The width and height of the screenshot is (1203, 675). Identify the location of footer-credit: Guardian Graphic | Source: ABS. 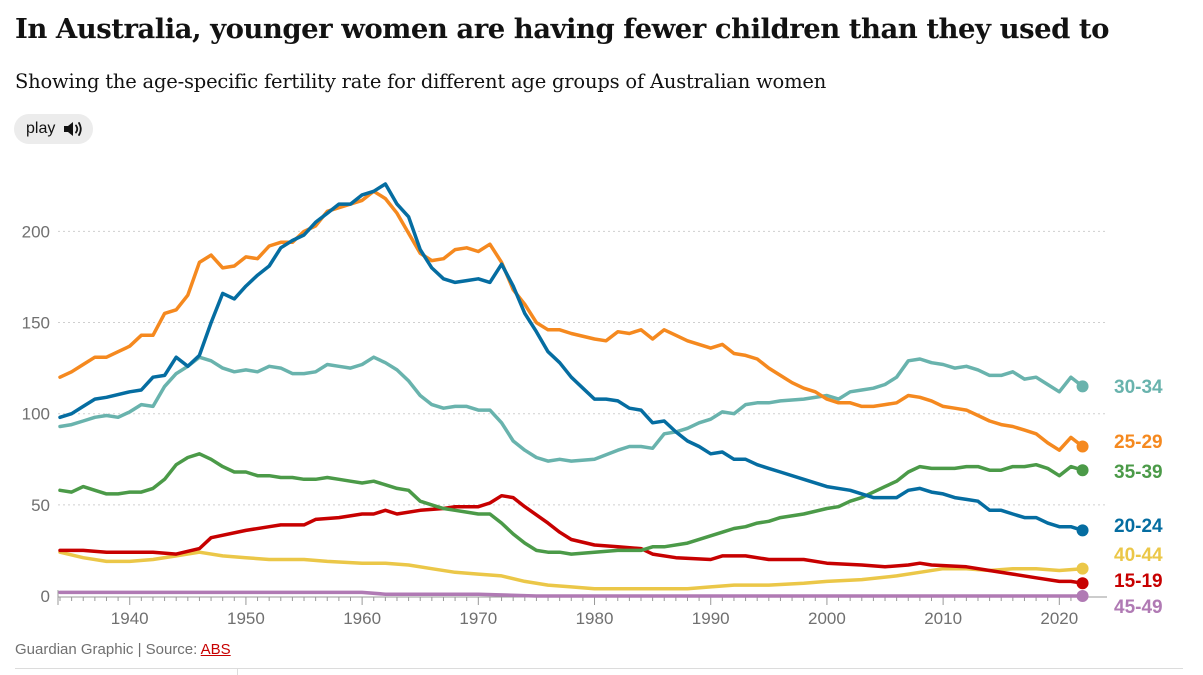
(123, 649).